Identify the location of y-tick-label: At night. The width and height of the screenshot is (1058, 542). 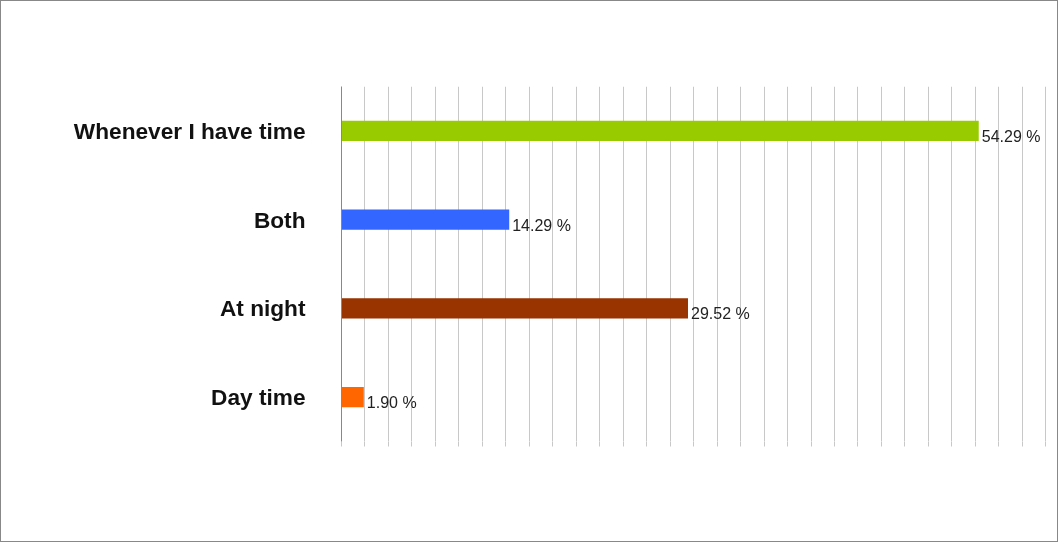
(262, 308).